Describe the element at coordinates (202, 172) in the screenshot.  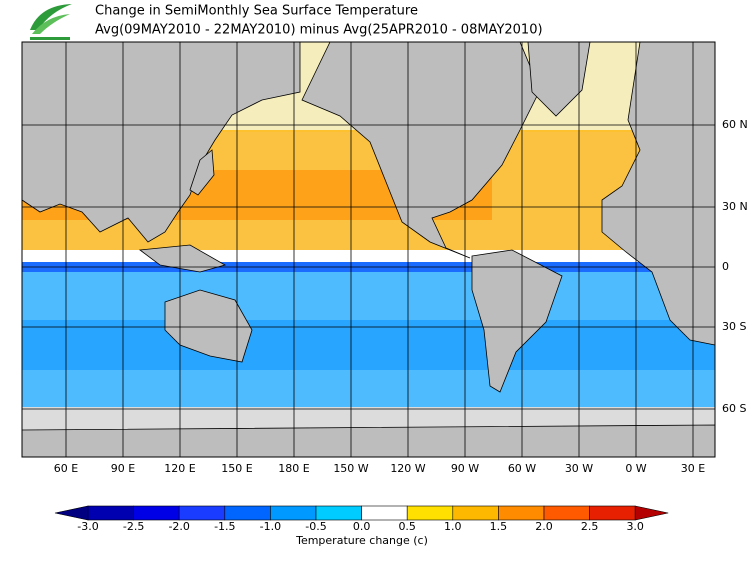
I see `land-japan` at that location.